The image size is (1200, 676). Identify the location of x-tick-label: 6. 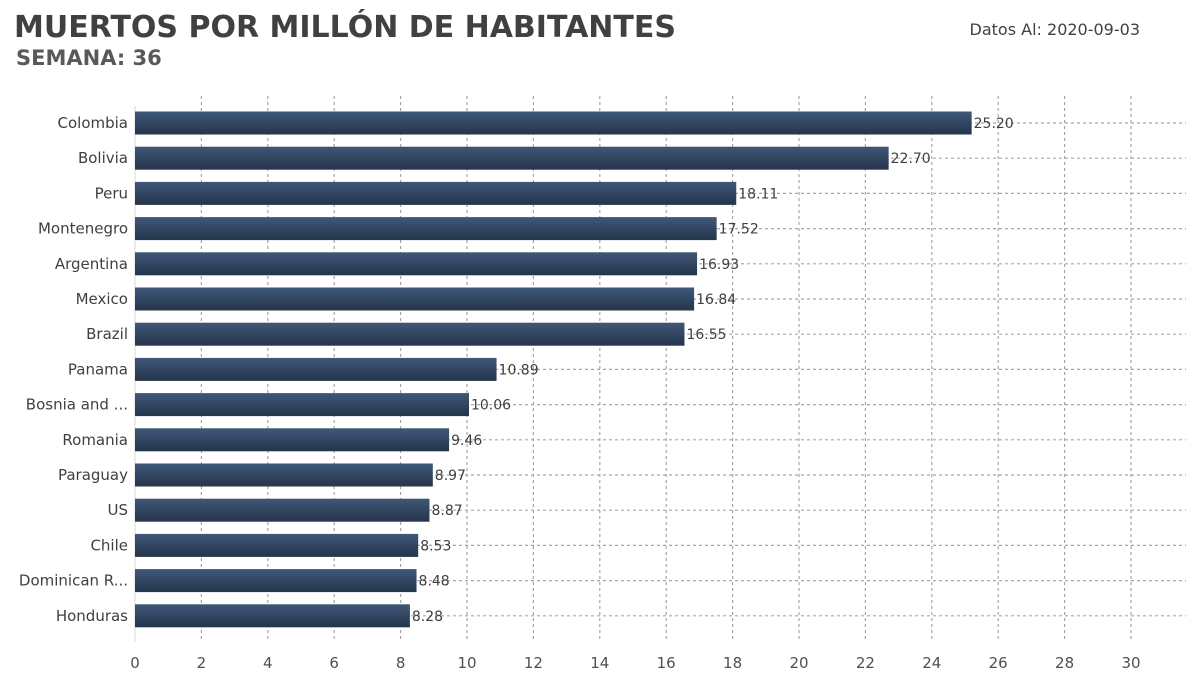
(334, 663).